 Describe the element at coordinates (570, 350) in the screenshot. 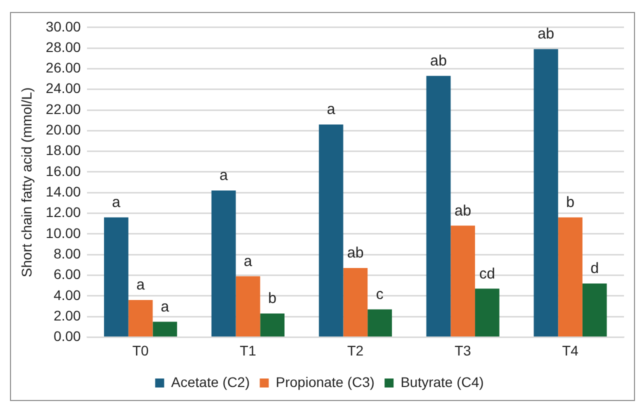

I see `x-tick-label: T4` at that location.